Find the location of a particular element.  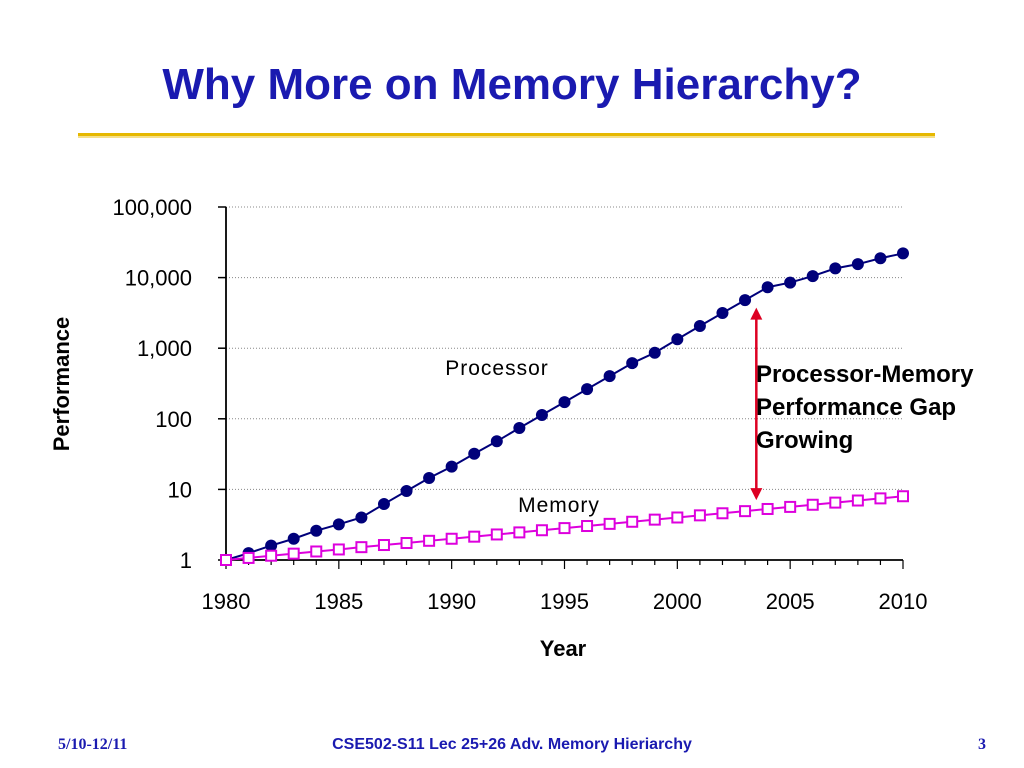

x-tick-label: 2010 is located at coordinates (903, 601).